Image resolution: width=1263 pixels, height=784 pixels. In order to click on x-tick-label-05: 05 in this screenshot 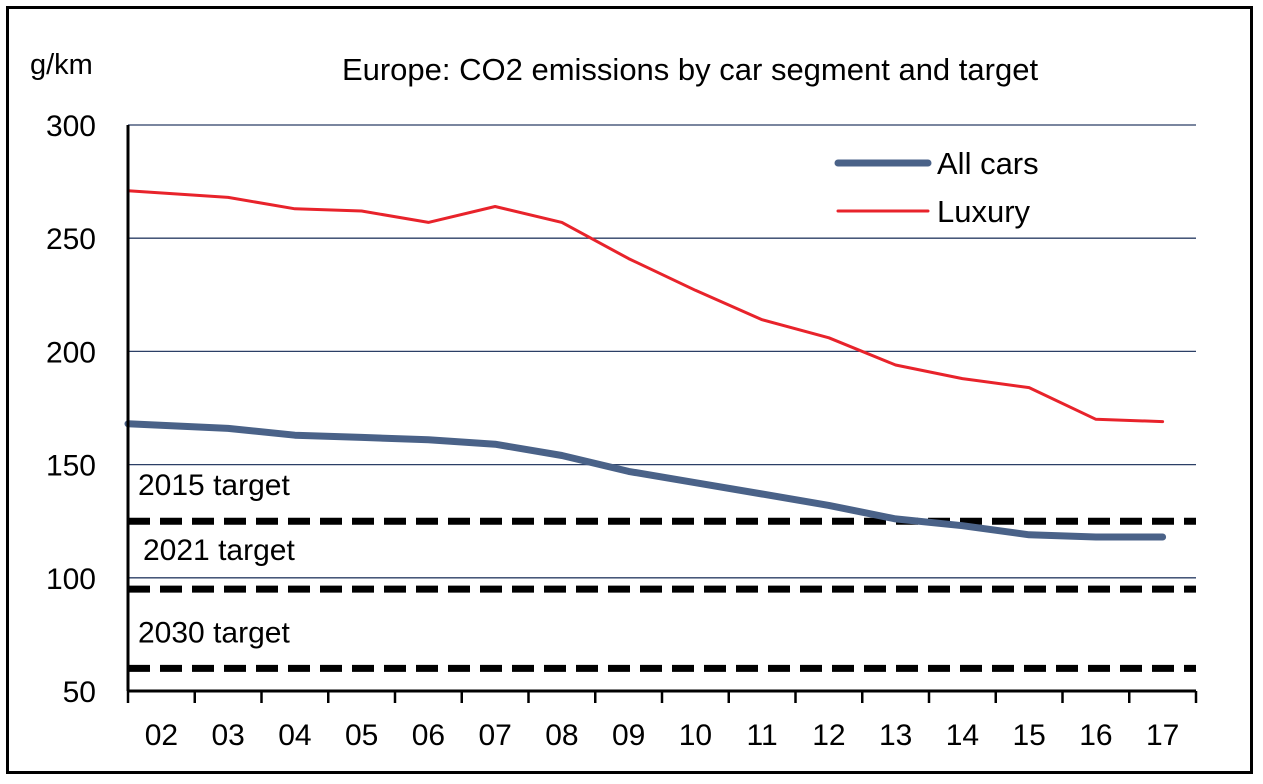, I will do `click(361, 735)`.